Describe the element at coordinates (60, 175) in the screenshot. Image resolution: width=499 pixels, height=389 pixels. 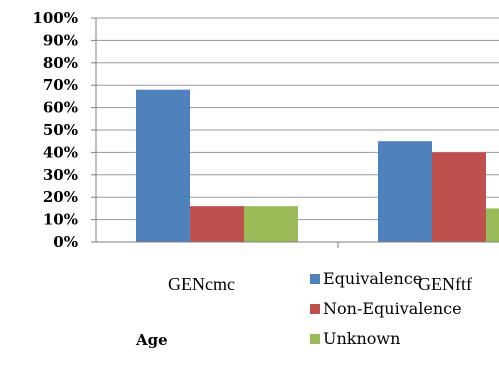
I see `y-tick-label: 30%` at that location.